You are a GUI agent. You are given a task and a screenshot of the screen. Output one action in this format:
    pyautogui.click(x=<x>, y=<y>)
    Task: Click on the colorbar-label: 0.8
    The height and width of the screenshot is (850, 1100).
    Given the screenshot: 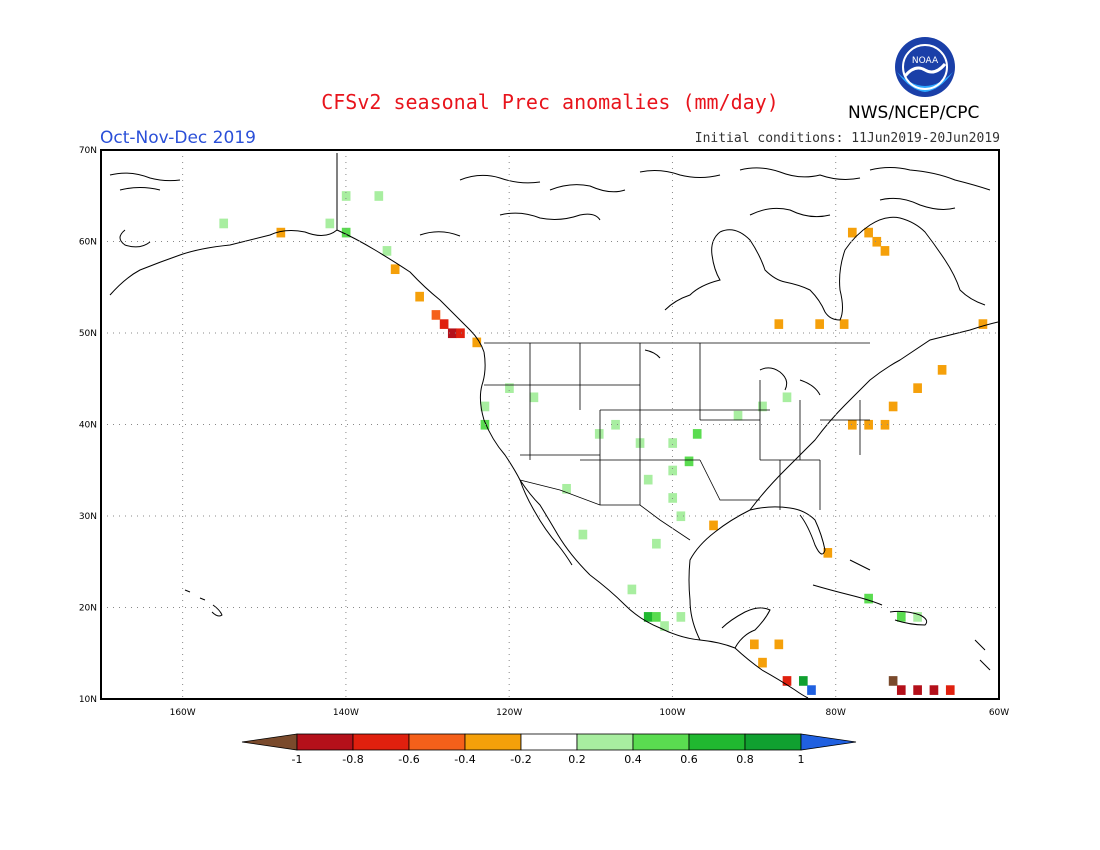 What is the action you would take?
    pyautogui.click(x=745, y=759)
    